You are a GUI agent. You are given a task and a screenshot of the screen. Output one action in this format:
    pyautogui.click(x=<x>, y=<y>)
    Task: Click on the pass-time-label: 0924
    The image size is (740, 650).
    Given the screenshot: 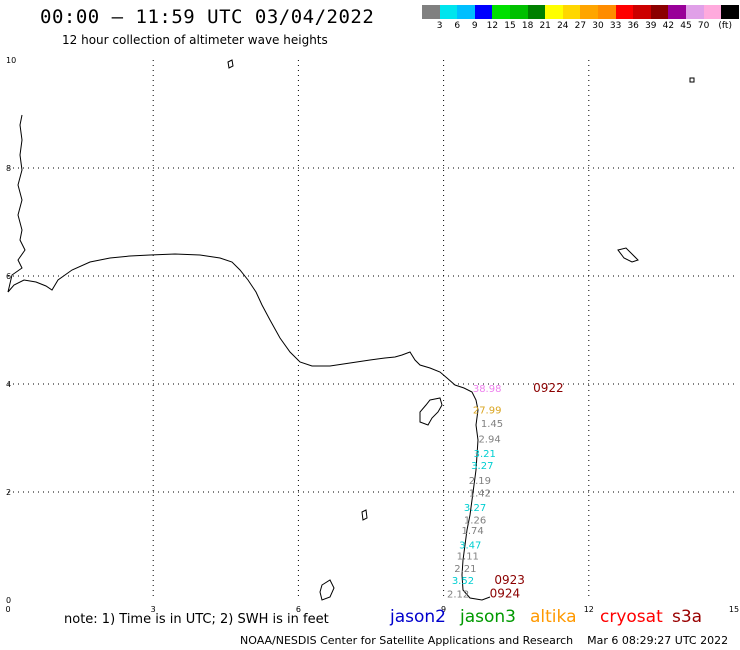 What is the action you would take?
    pyautogui.click(x=505, y=593)
    